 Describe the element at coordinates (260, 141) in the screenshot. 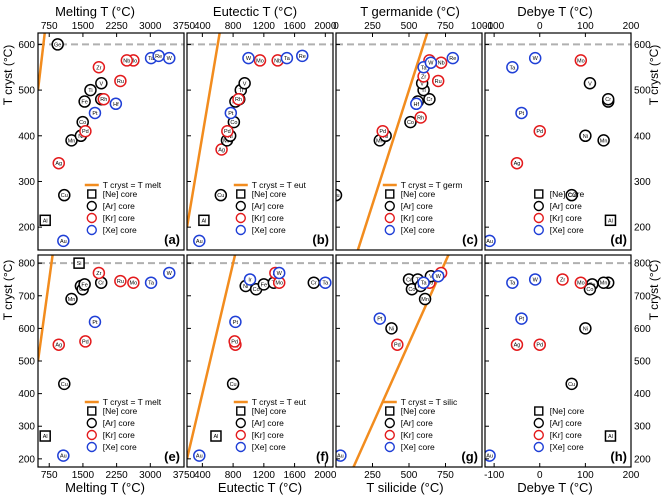

I see `frame-b` at that location.